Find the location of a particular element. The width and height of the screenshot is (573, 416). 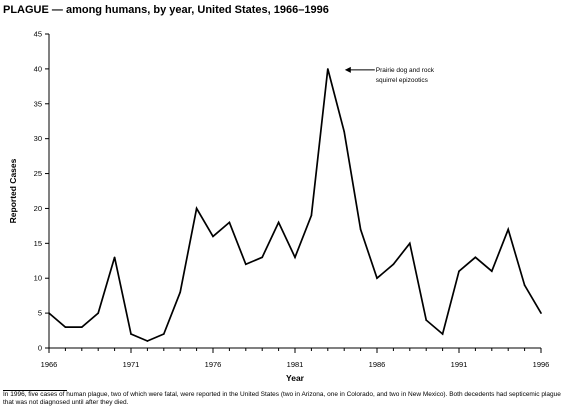

x-tick-label: 1971 is located at coordinates (131, 364).